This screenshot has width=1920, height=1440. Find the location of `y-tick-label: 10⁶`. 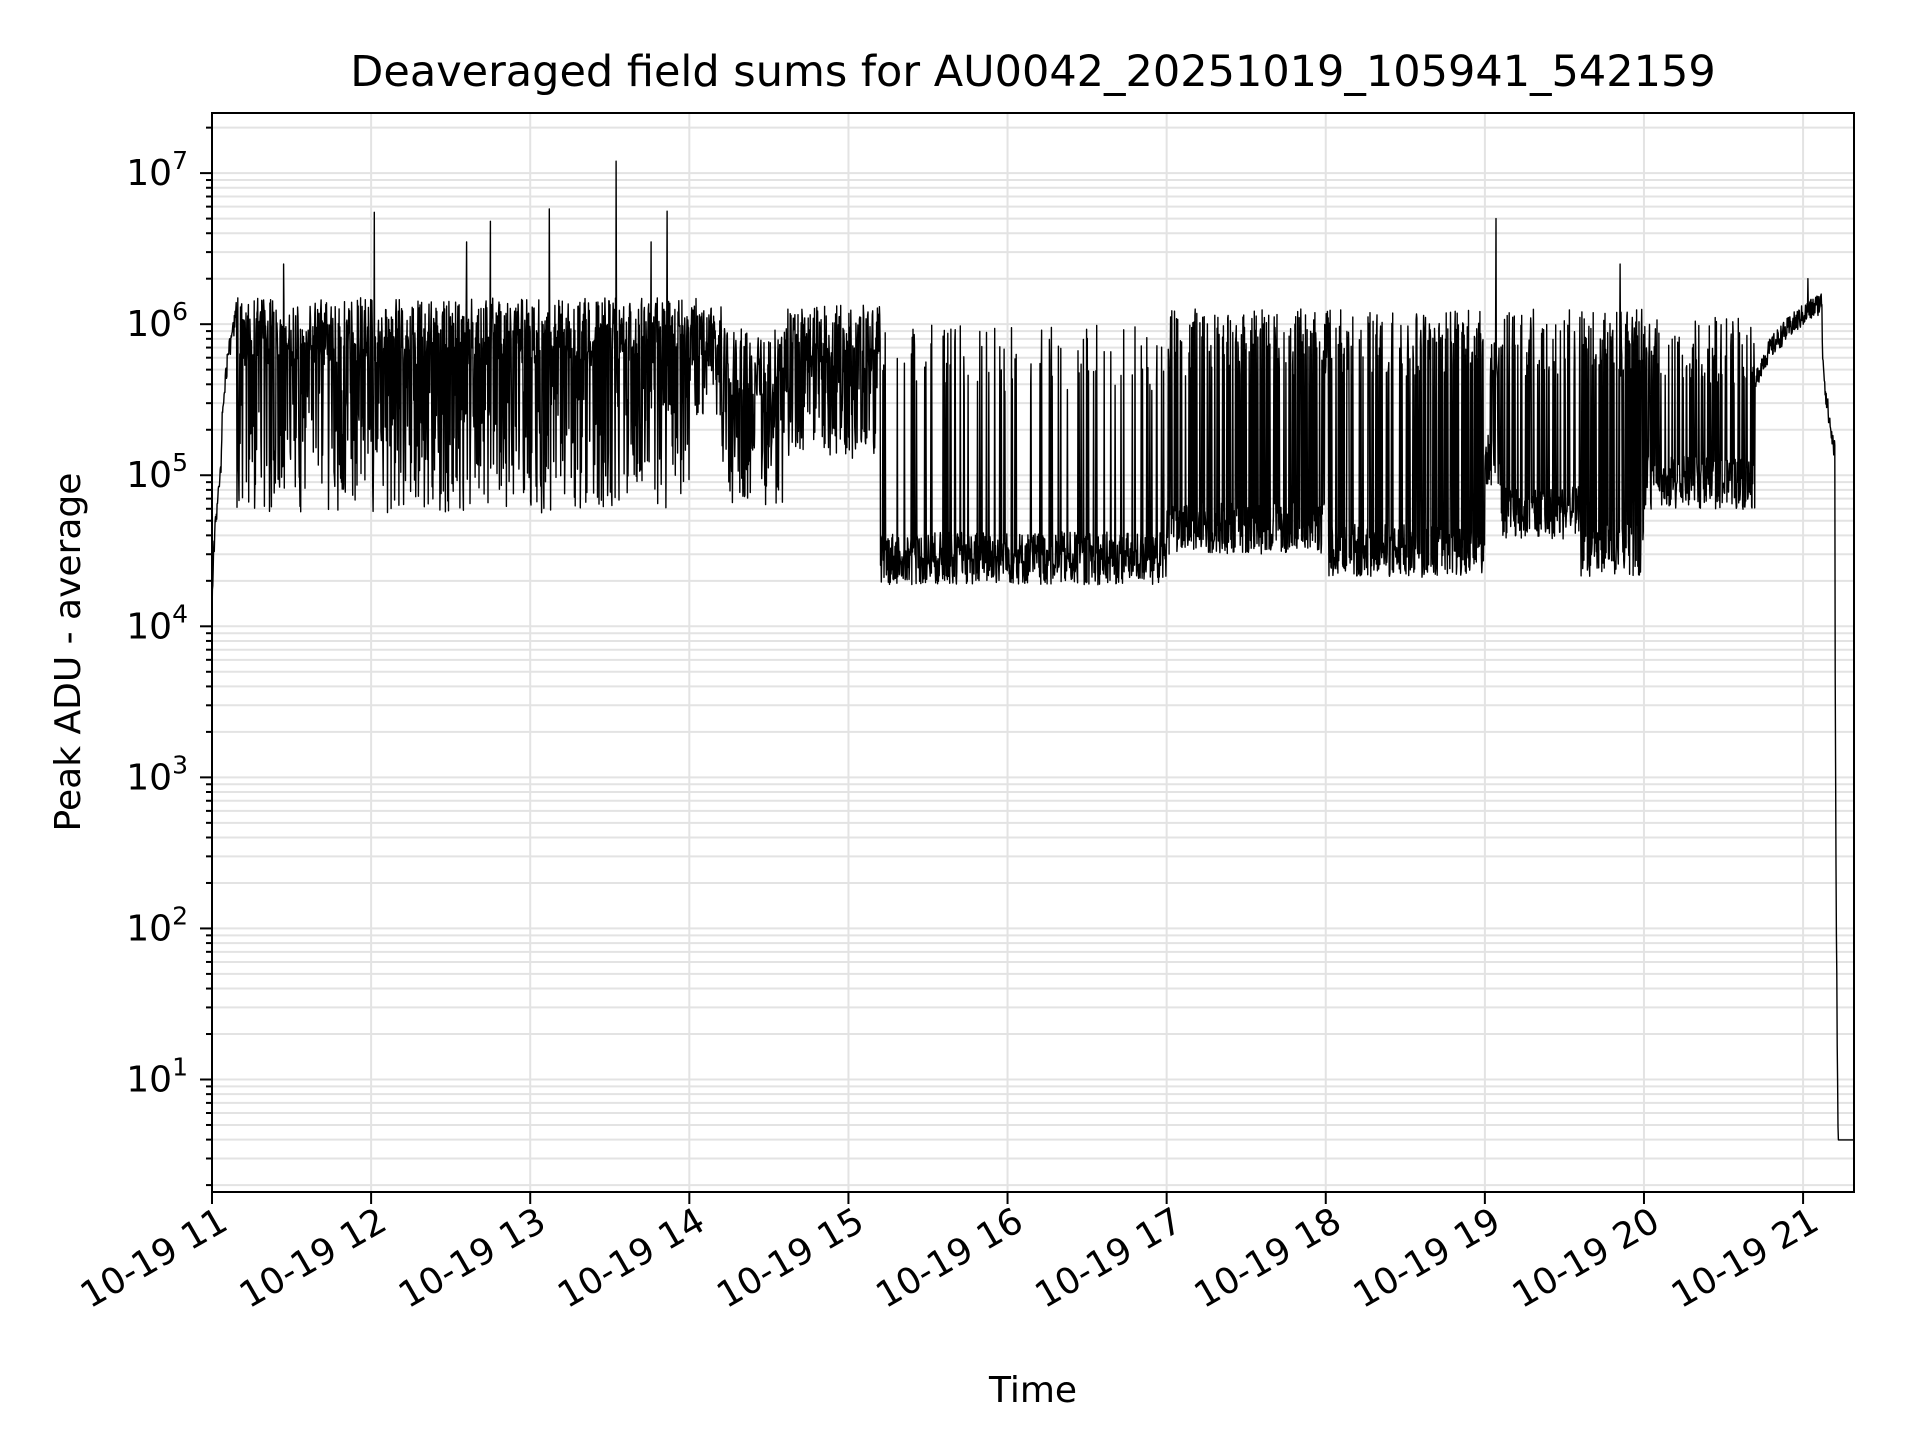

y-tick-label: 10⁶ is located at coordinates (157, 321).